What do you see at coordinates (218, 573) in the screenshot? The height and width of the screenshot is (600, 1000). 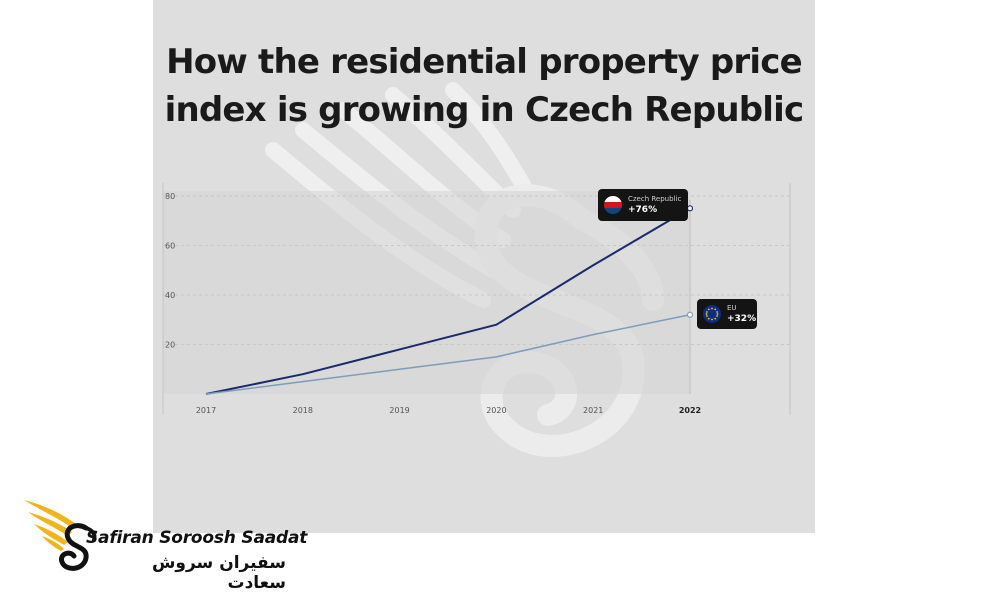 I see `logo-name-fa: سفیران سروش سعادت` at bounding box center [218, 573].